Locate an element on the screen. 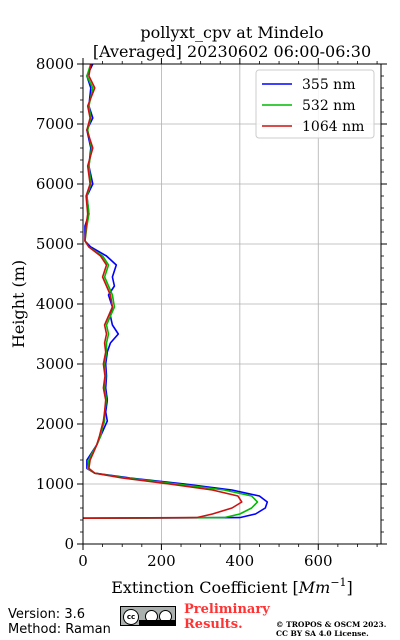  legend-box is located at coordinates (315, 104).